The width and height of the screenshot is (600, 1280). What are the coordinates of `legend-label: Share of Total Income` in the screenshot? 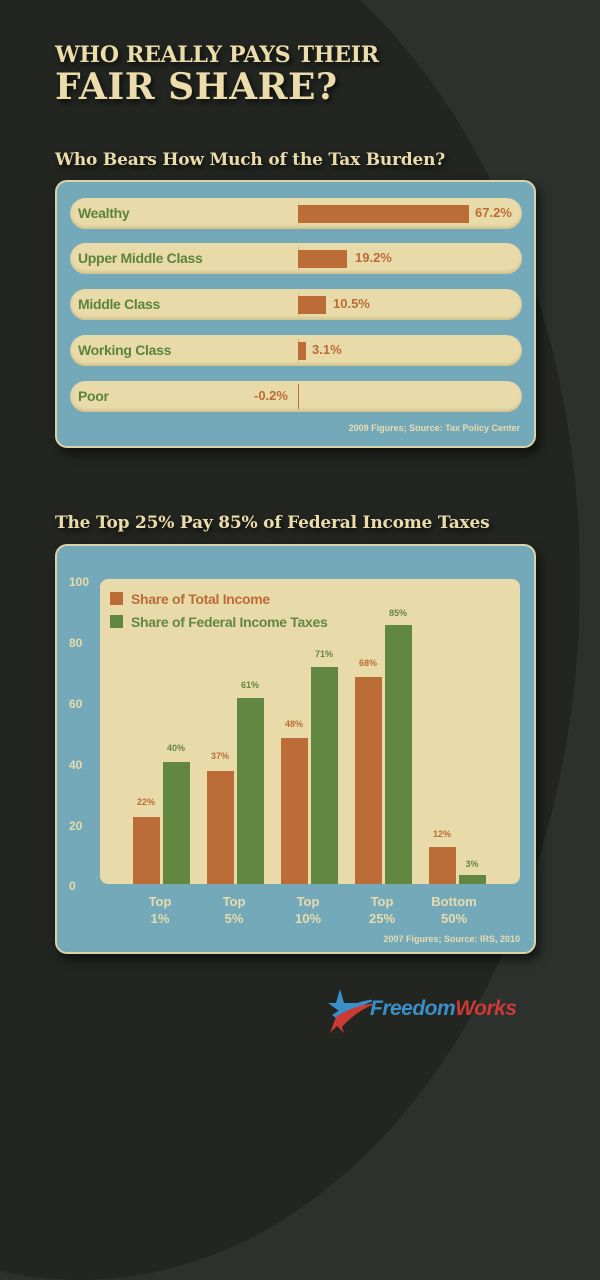 It's located at (200, 599).